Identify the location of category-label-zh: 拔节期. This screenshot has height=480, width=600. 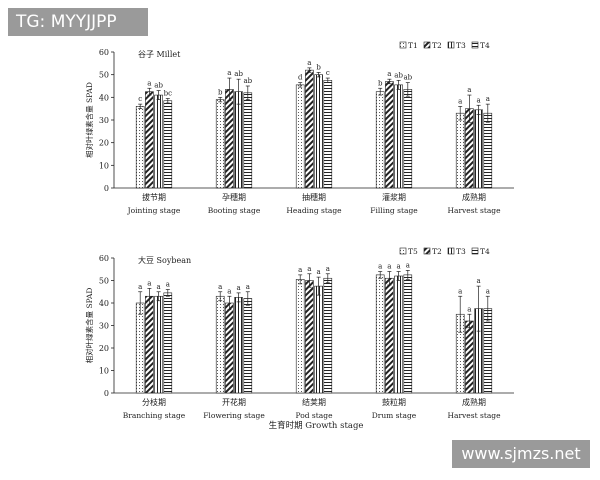
(154, 197).